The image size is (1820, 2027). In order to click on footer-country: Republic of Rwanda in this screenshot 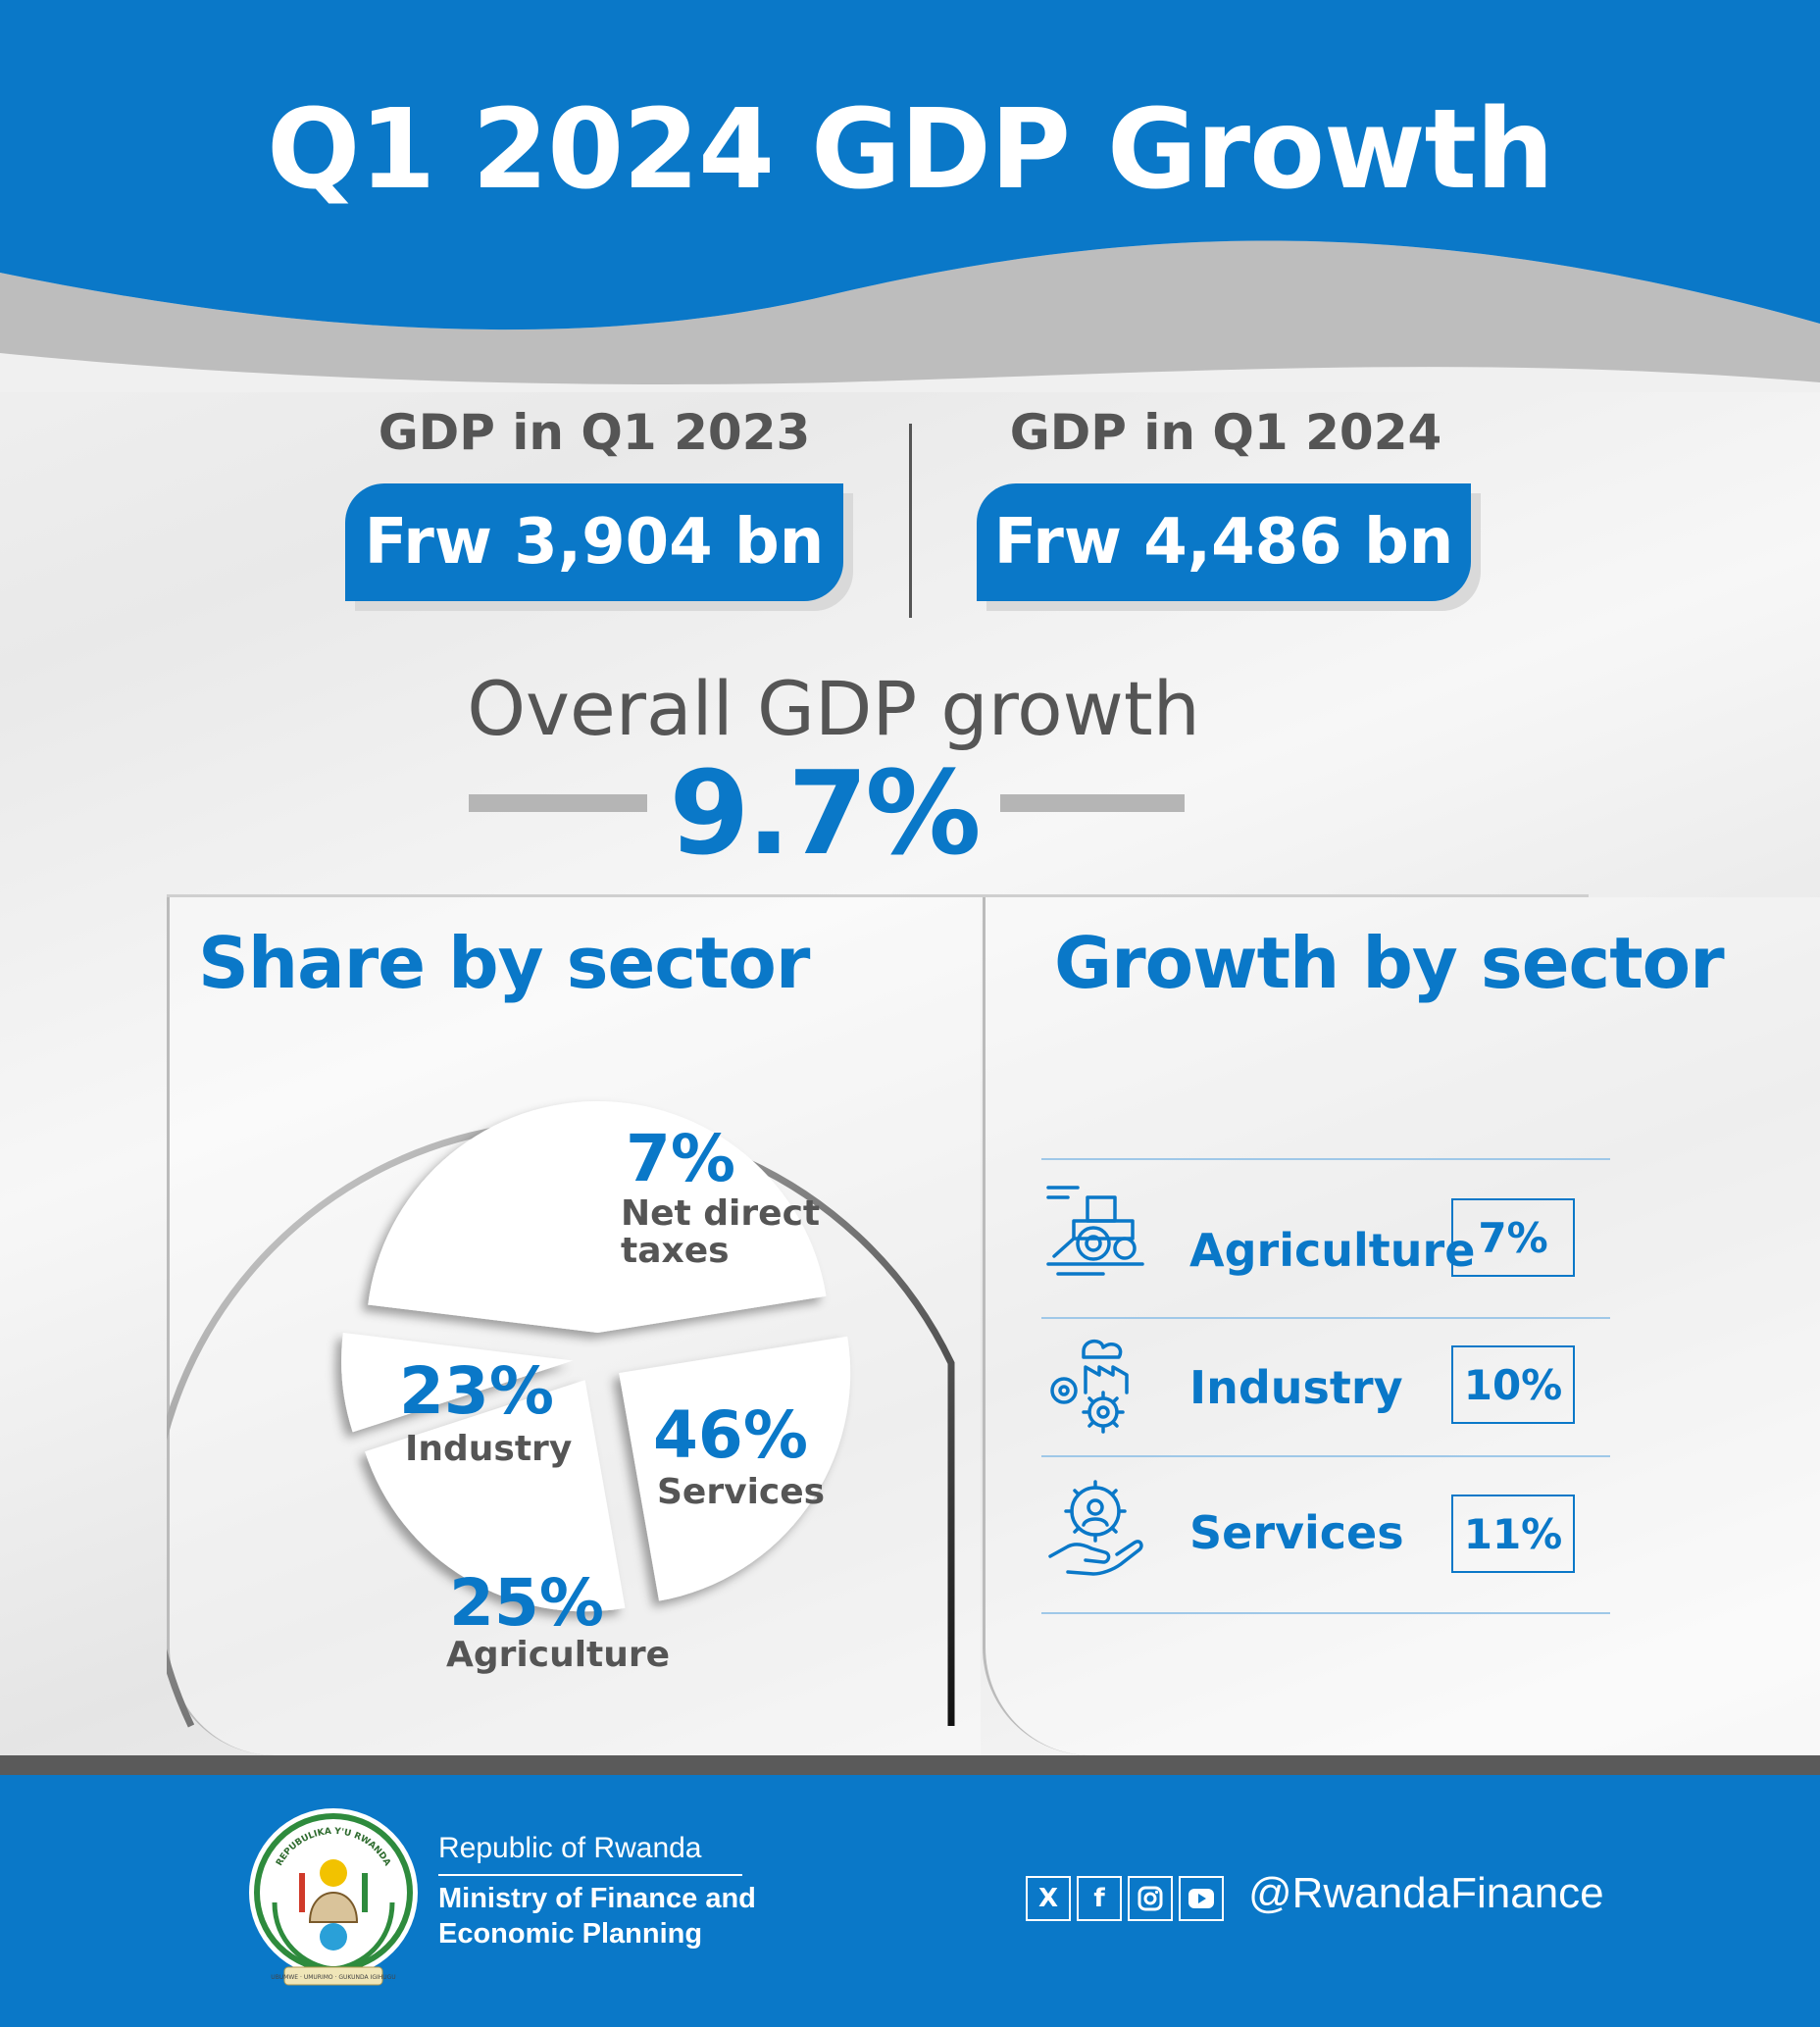, I will do `click(570, 1848)`.